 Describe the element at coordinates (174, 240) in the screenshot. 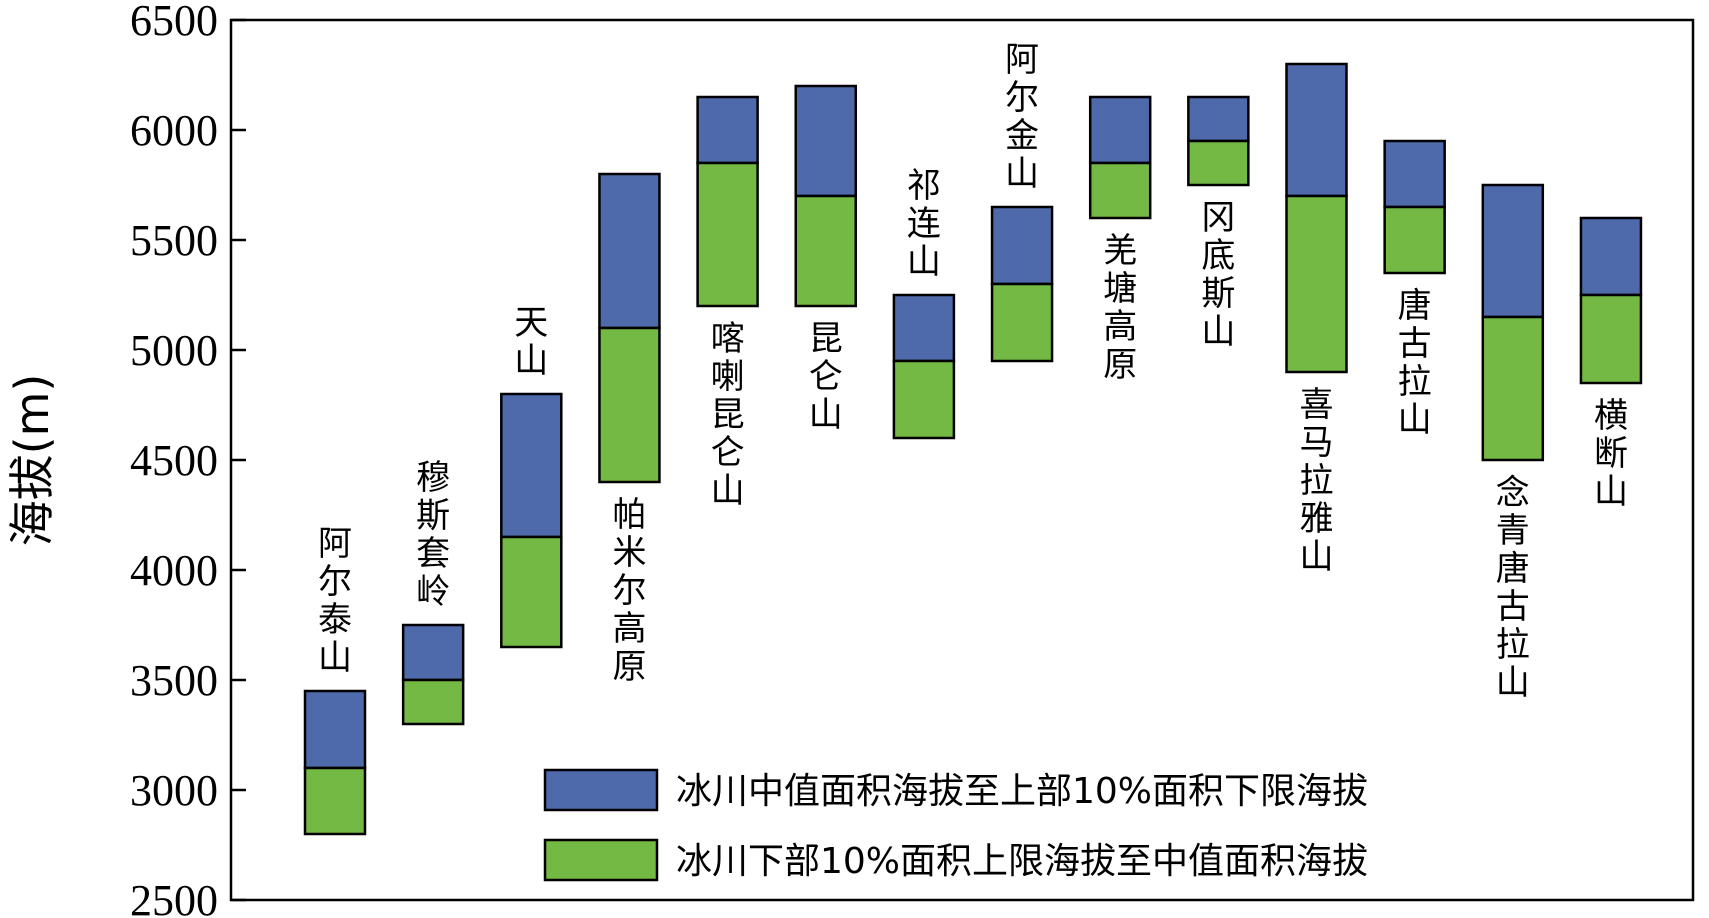

I see `y-tick-label: 5500` at that location.